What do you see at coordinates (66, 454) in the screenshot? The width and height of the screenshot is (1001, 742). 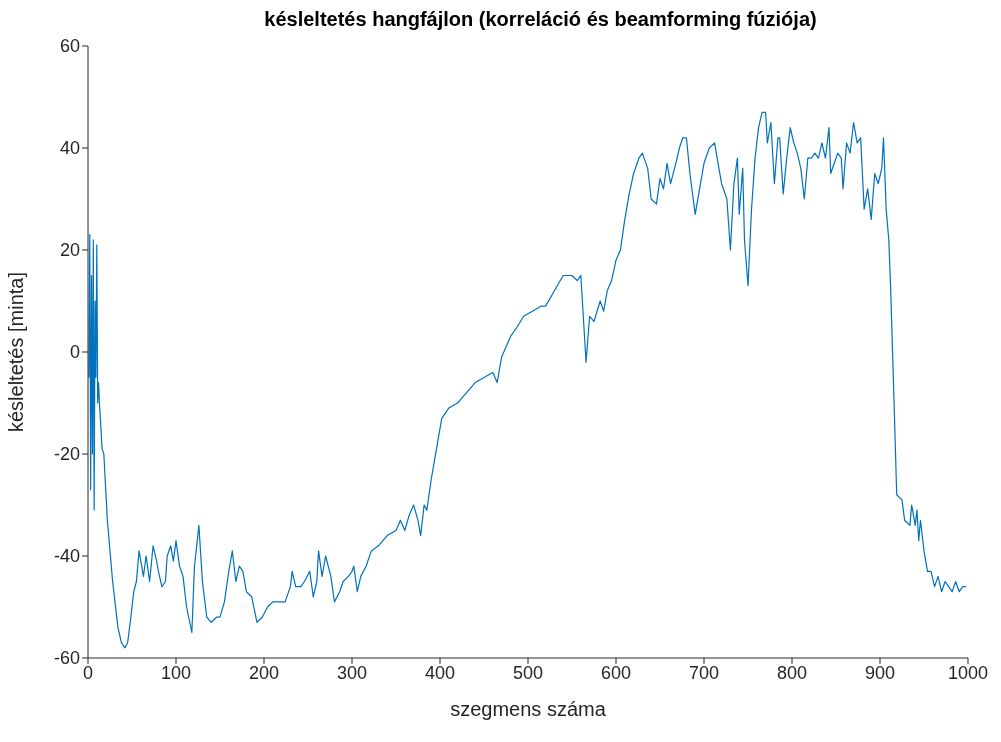 I see `y-tick-label: -20` at bounding box center [66, 454].